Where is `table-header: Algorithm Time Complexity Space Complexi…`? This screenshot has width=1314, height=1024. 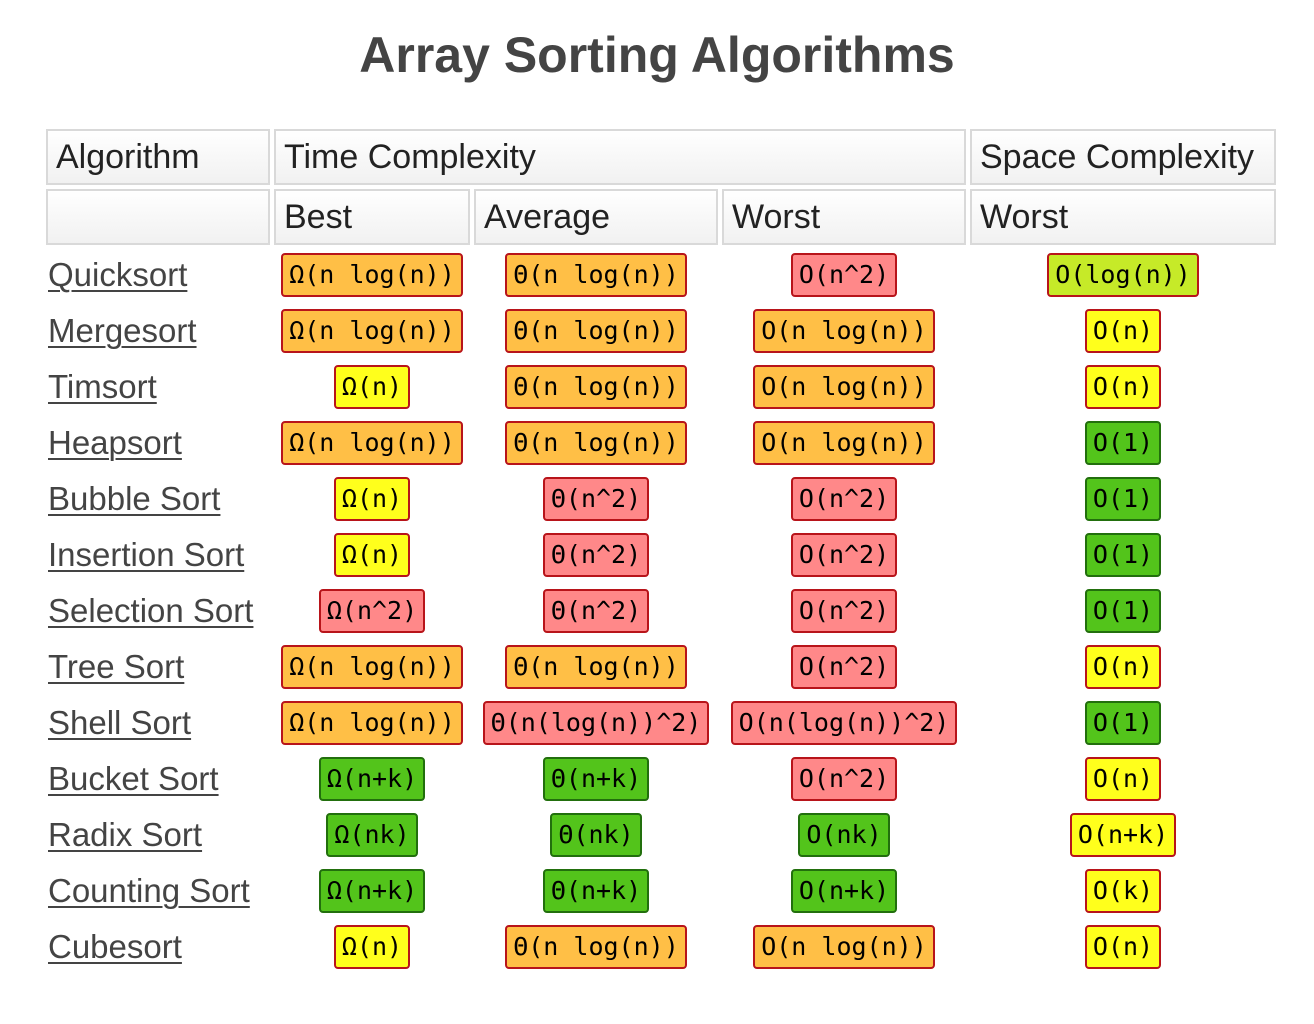
table-header: Algorithm Time Complexity Space Complexi… is located at coordinates (661, 187).